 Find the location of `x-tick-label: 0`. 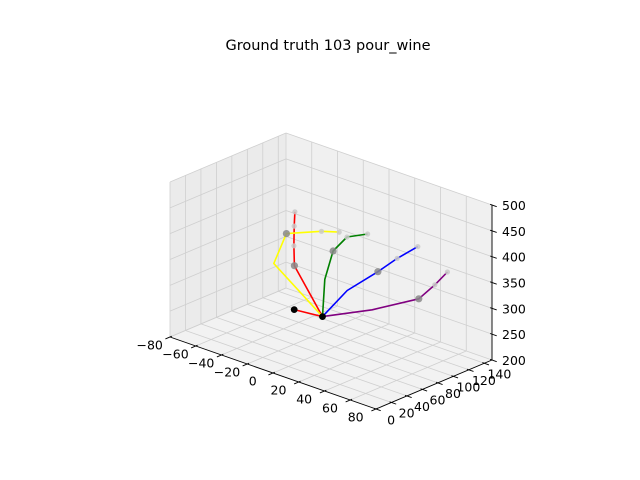

x-tick-label: 0 is located at coordinates (253, 381).